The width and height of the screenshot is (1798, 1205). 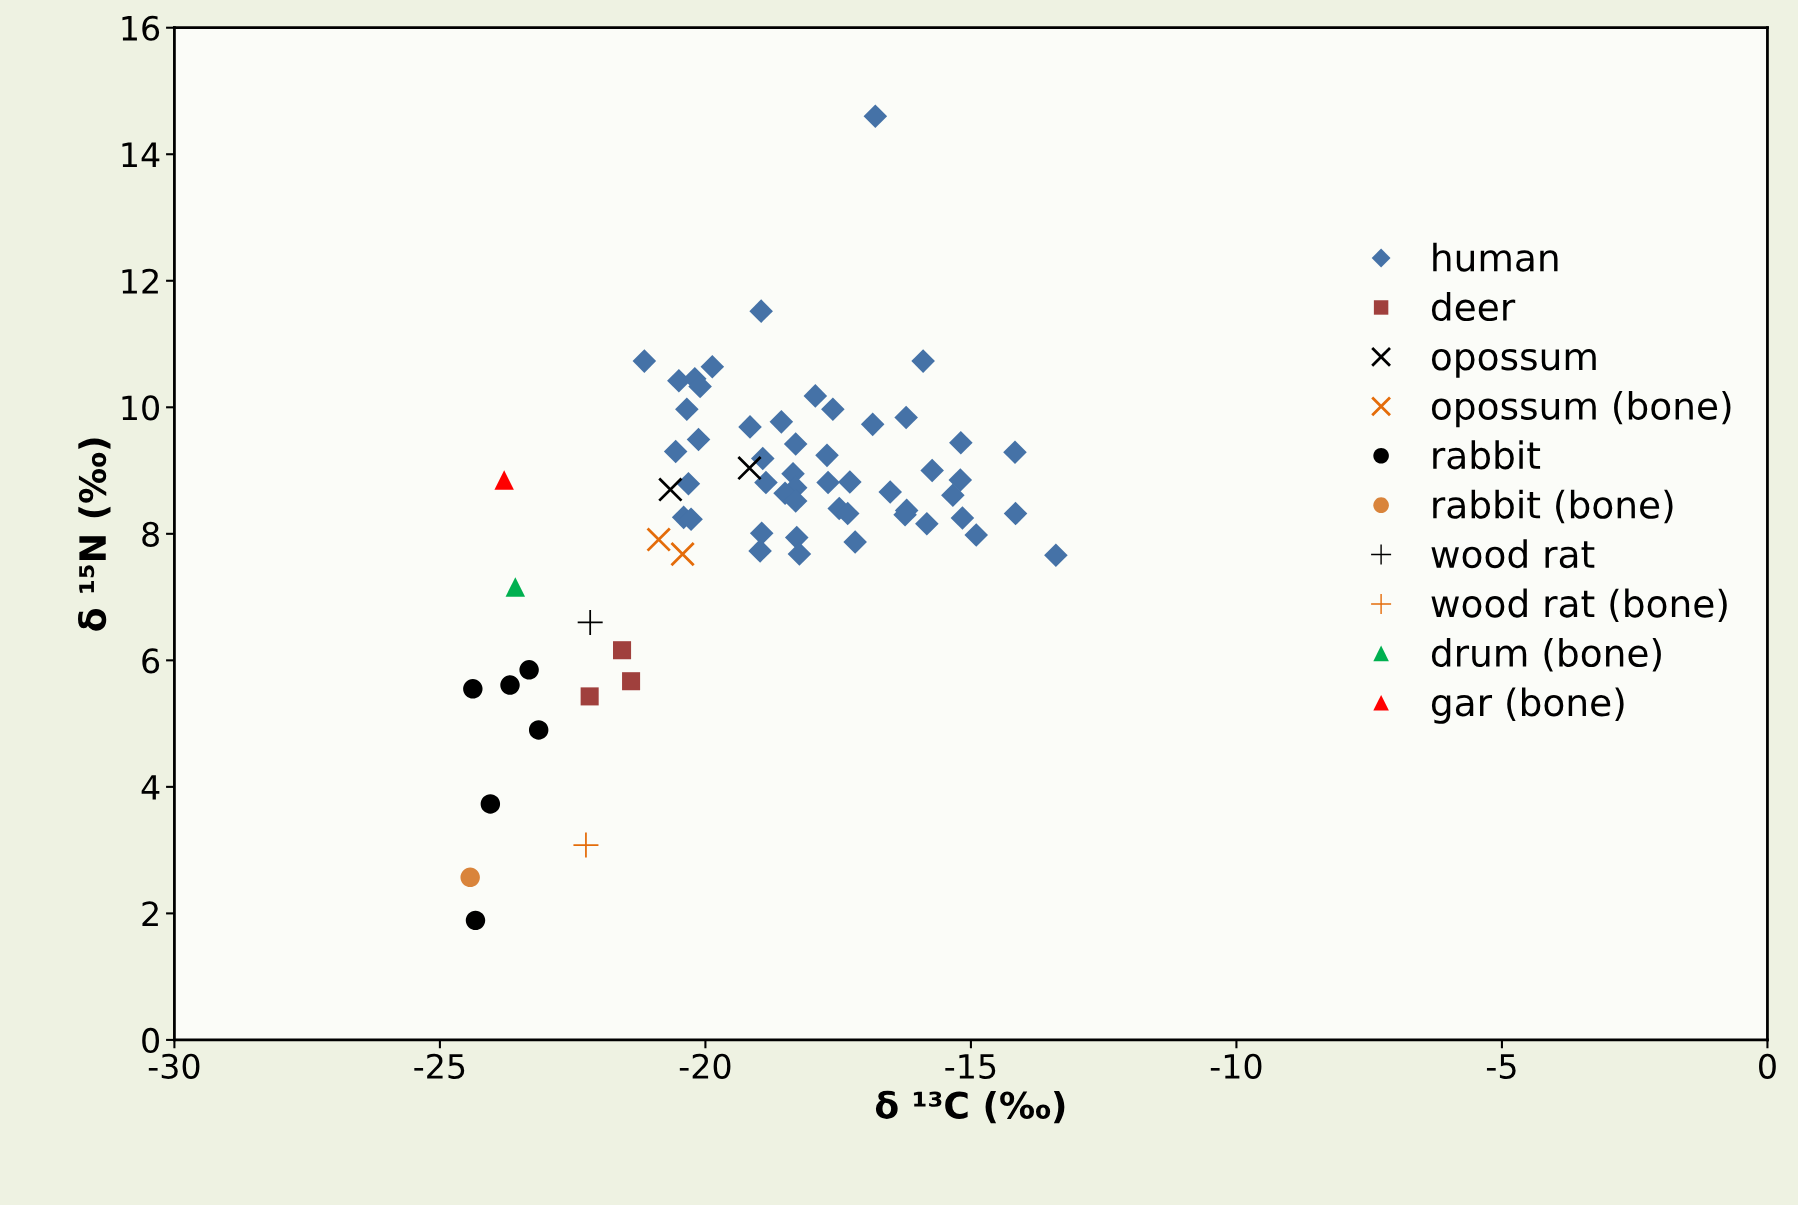 What do you see at coordinates (1487, 455) in the screenshot?
I see `legend-label: rabbit` at bounding box center [1487, 455].